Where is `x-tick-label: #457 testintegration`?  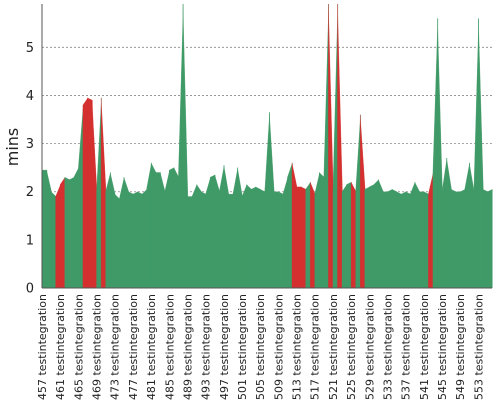
x-tick-label: #457 testintegration is located at coordinates (42, 347).